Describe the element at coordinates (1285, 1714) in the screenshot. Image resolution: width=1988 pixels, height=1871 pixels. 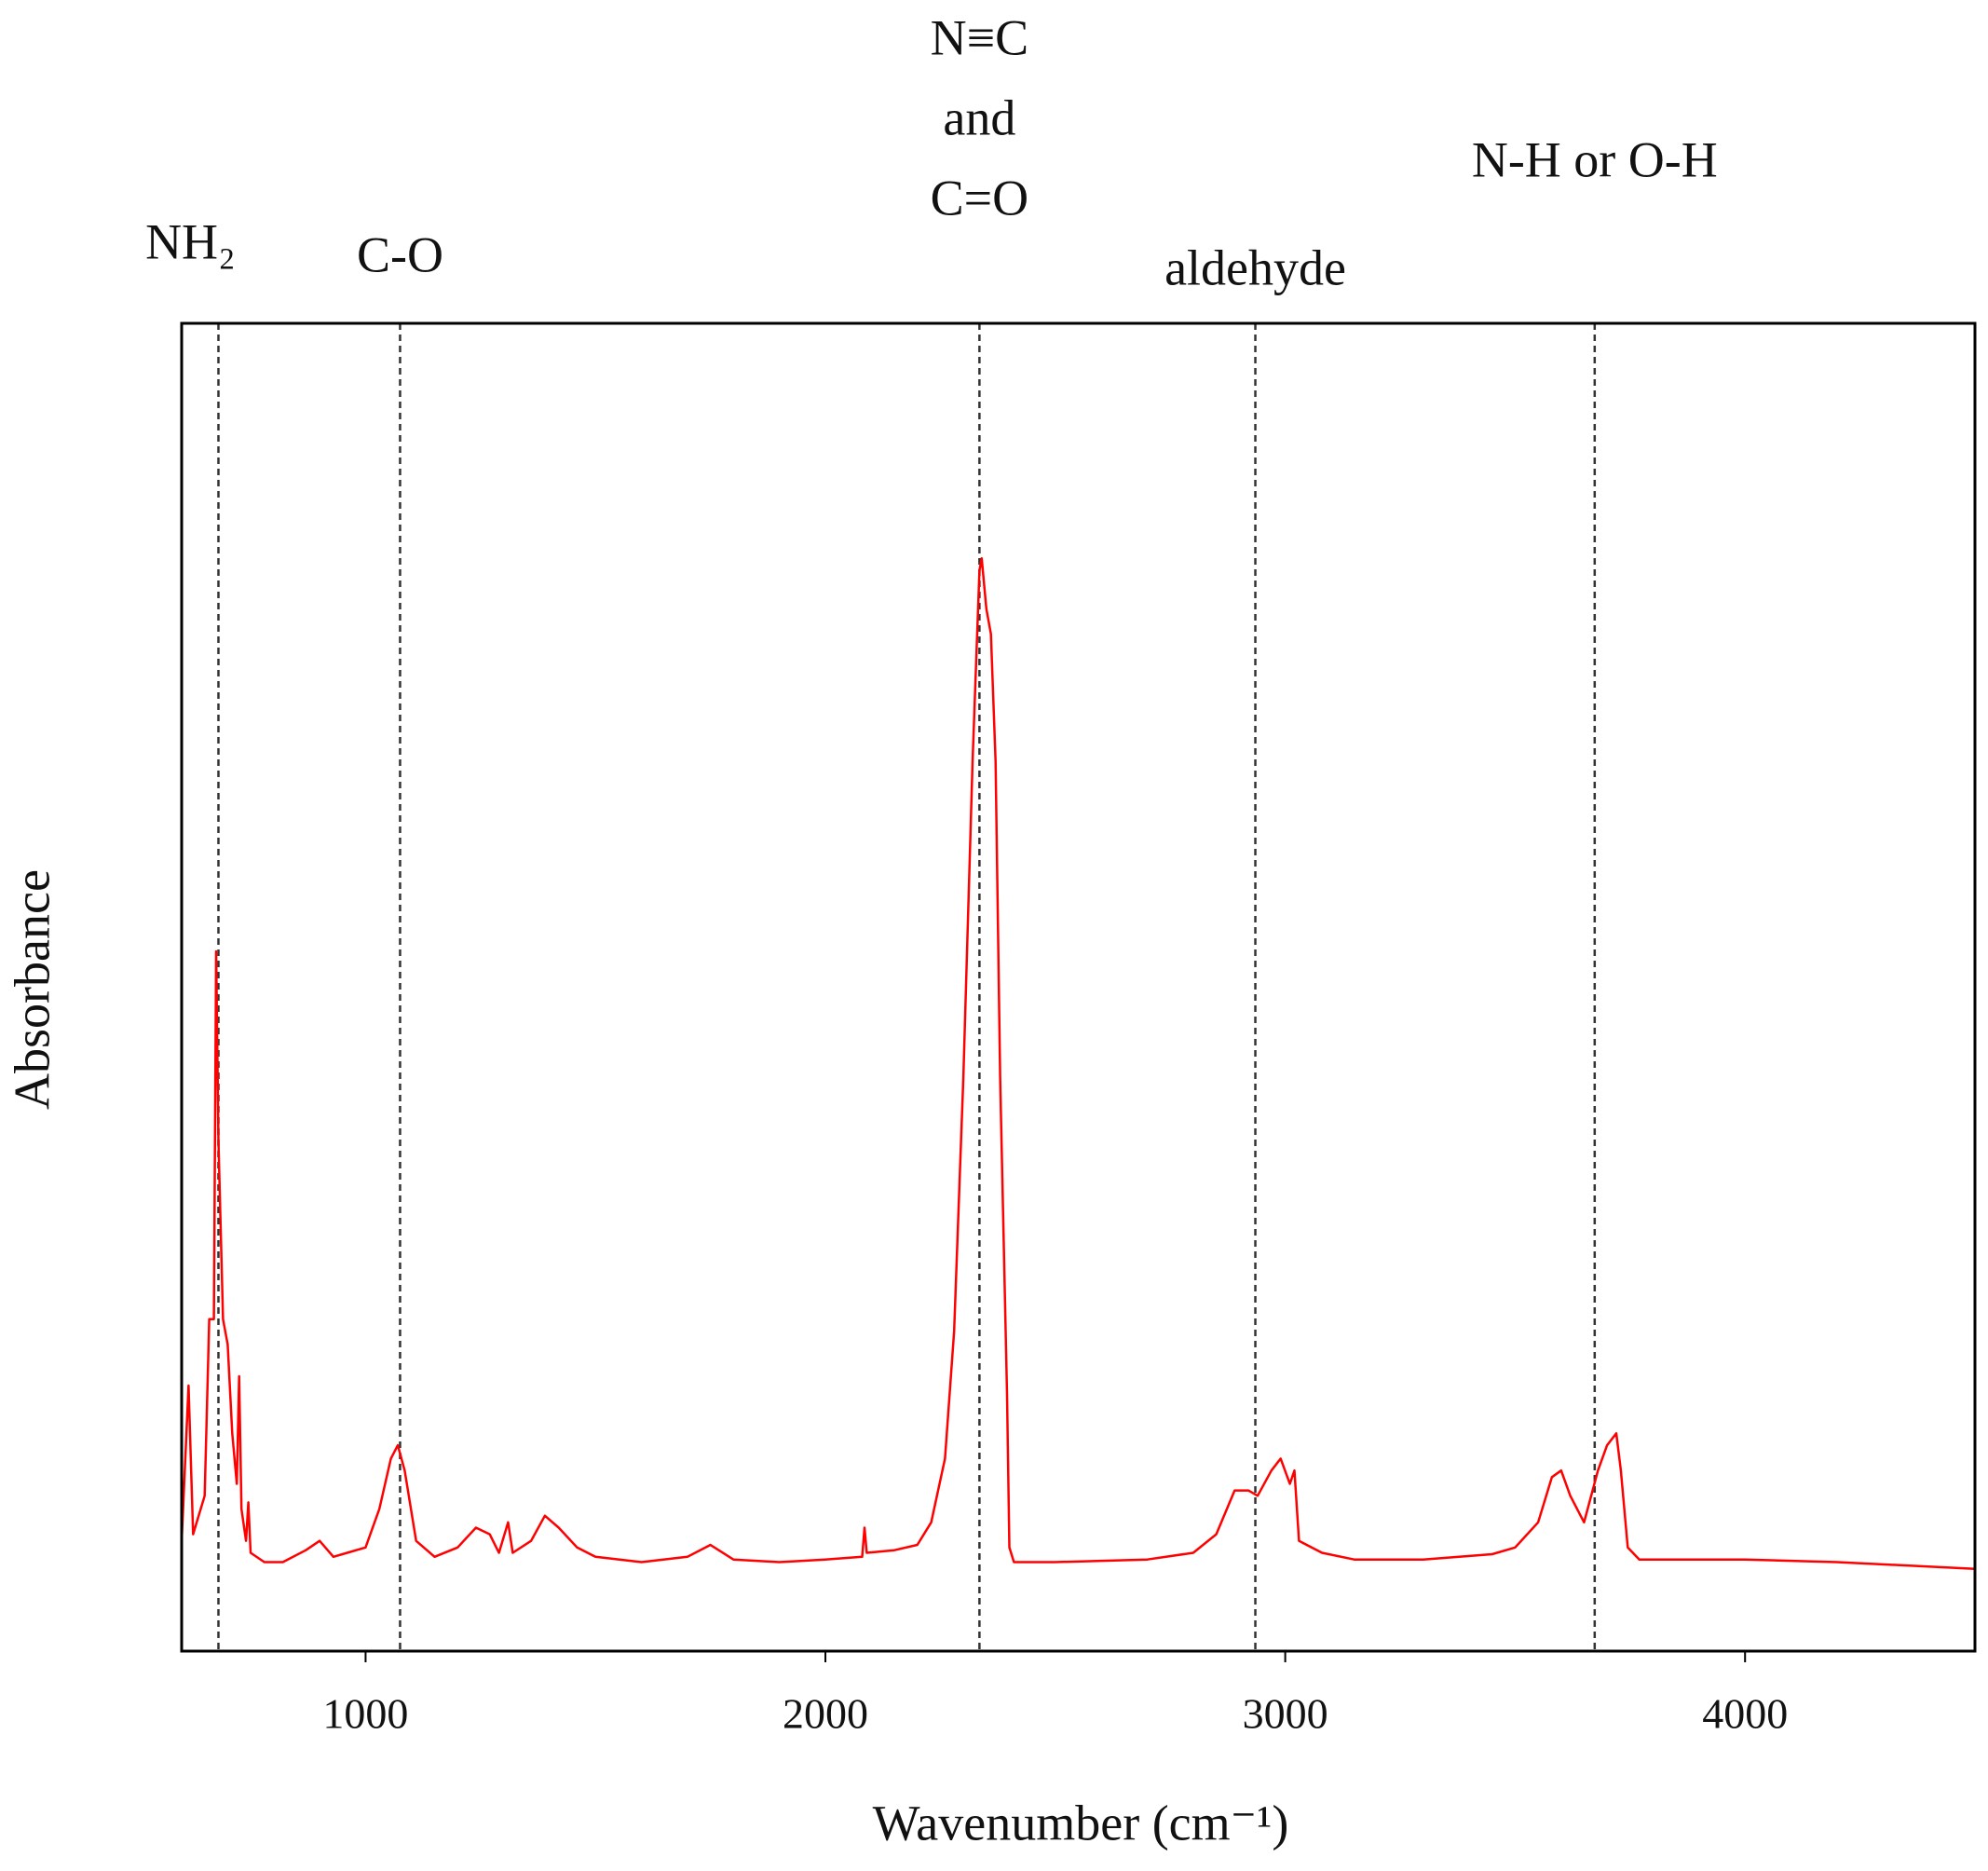
I see `x-tick-label: 3000` at that location.